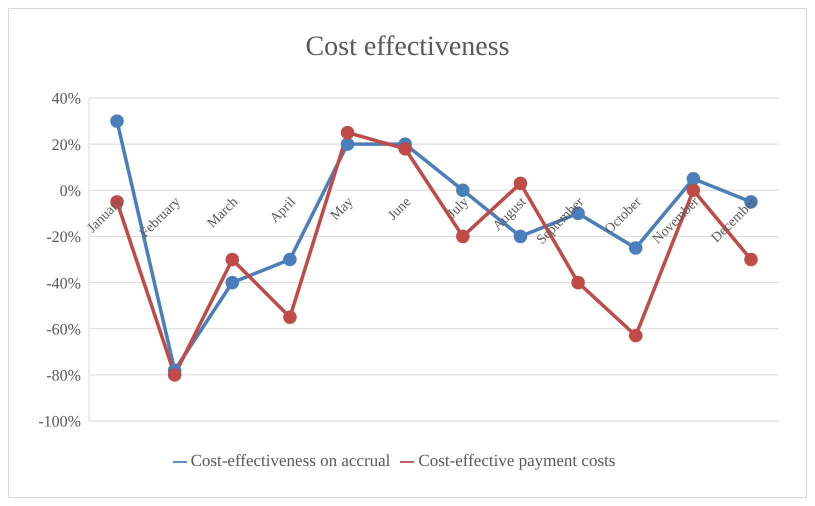 This screenshot has width=815, height=506. I want to click on y-tick-label: -60%, so click(63, 329).